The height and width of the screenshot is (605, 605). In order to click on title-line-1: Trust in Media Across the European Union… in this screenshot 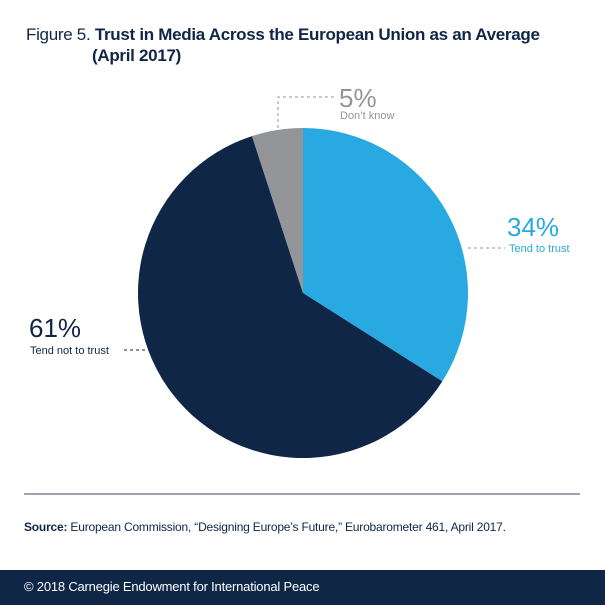, I will do `click(317, 34)`.